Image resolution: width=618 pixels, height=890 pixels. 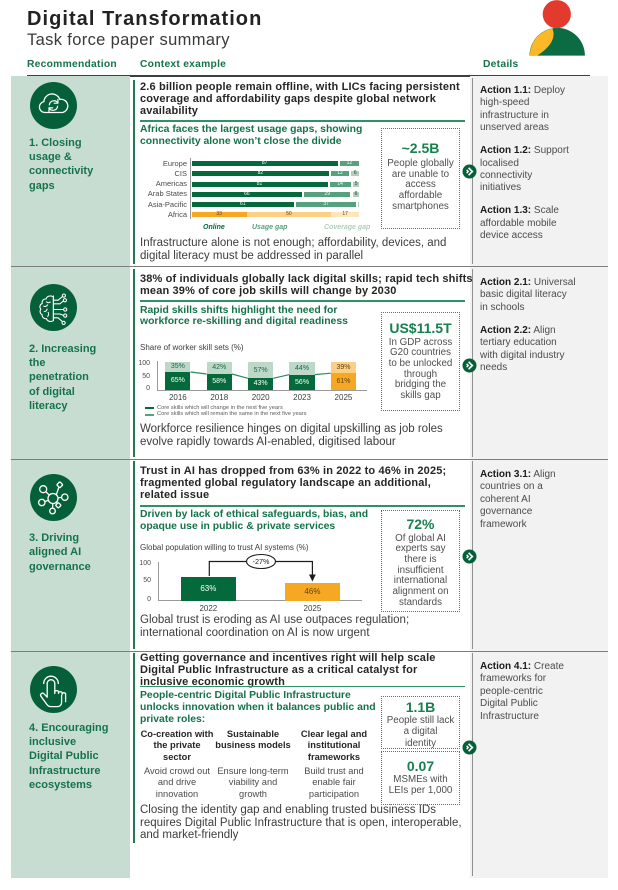 What do you see at coordinates (261, 561) in the screenshot?
I see `svg-text: -27%` at bounding box center [261, 561].